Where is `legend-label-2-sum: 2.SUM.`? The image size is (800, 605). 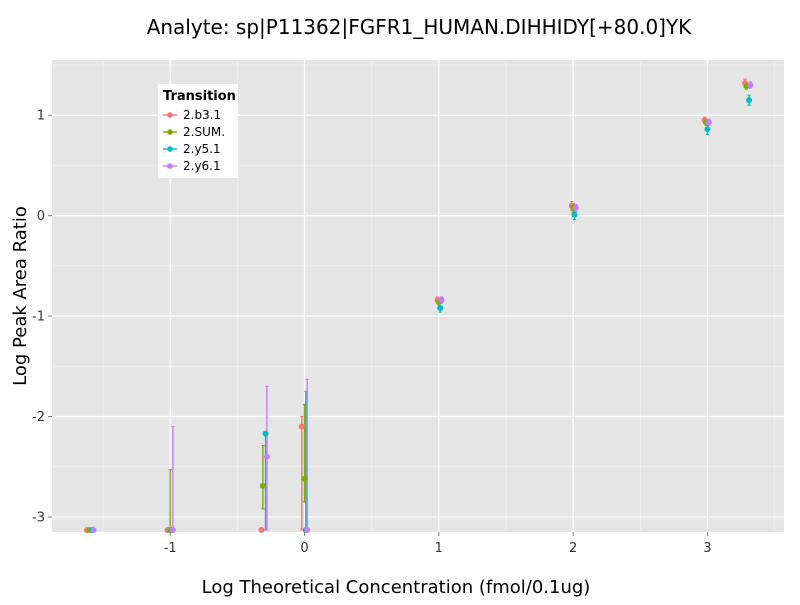 legend-label-2-sum: 2.SUM. is located at coordinates (204, 132).